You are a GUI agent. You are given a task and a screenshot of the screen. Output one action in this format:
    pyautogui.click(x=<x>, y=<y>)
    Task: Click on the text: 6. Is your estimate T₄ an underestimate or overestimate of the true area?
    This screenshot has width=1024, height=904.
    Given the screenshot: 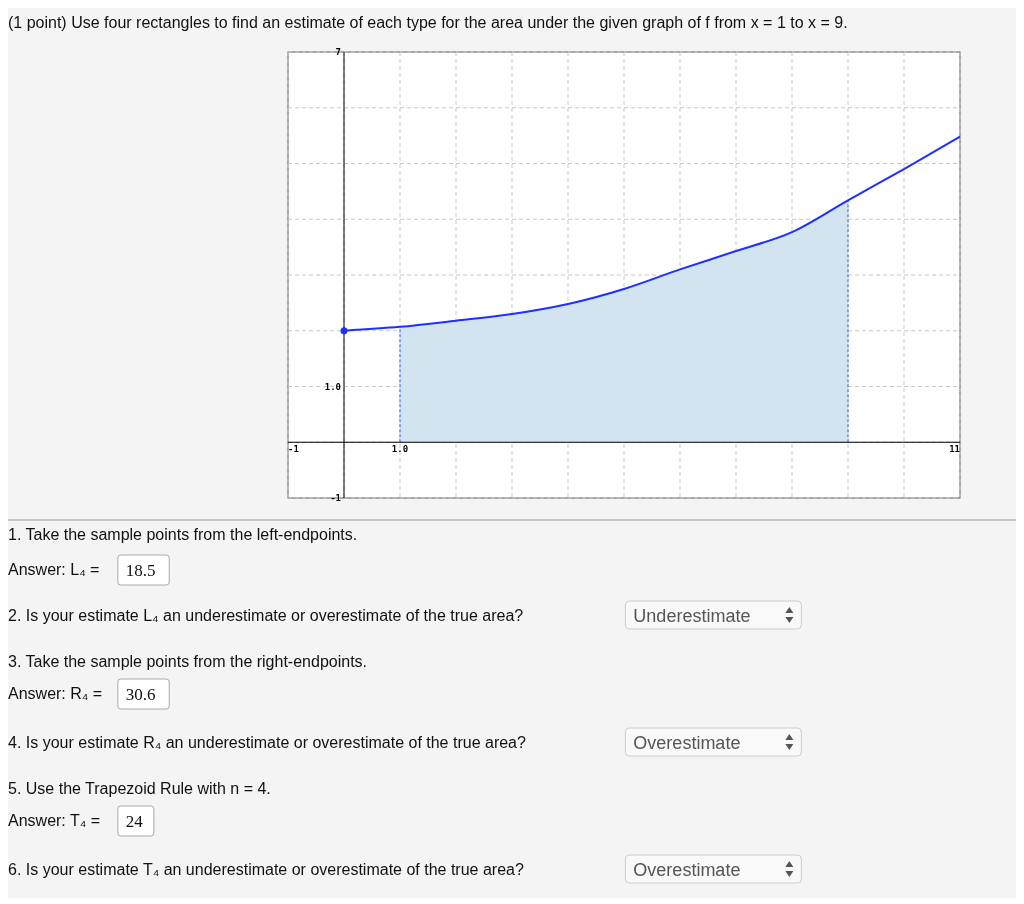 What is the action you would take?
    pyautogui.click(x=266, y=869)
    